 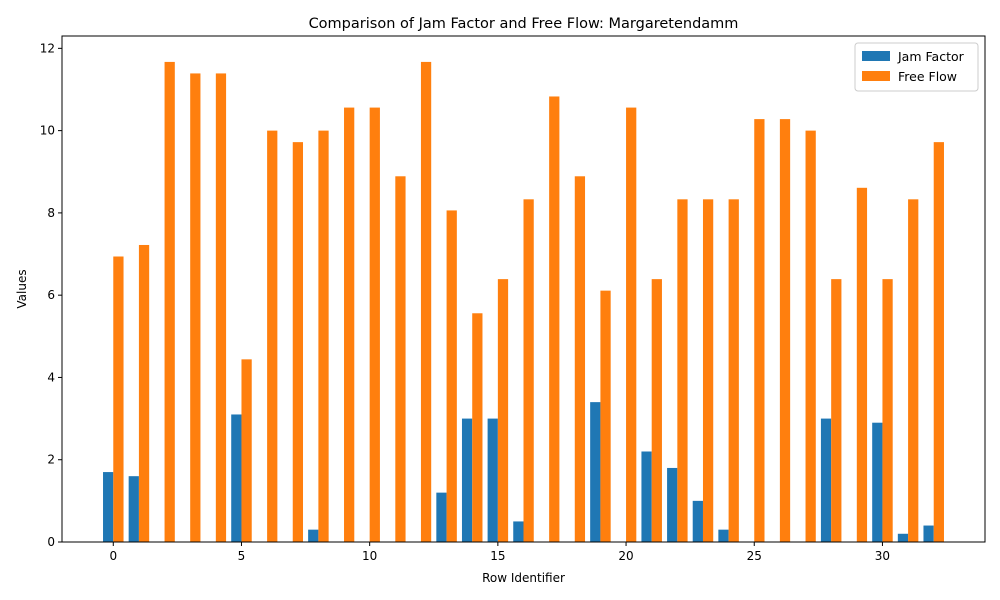 I want to click on legend-label: Jam Factor, so click(x=931, y=56).